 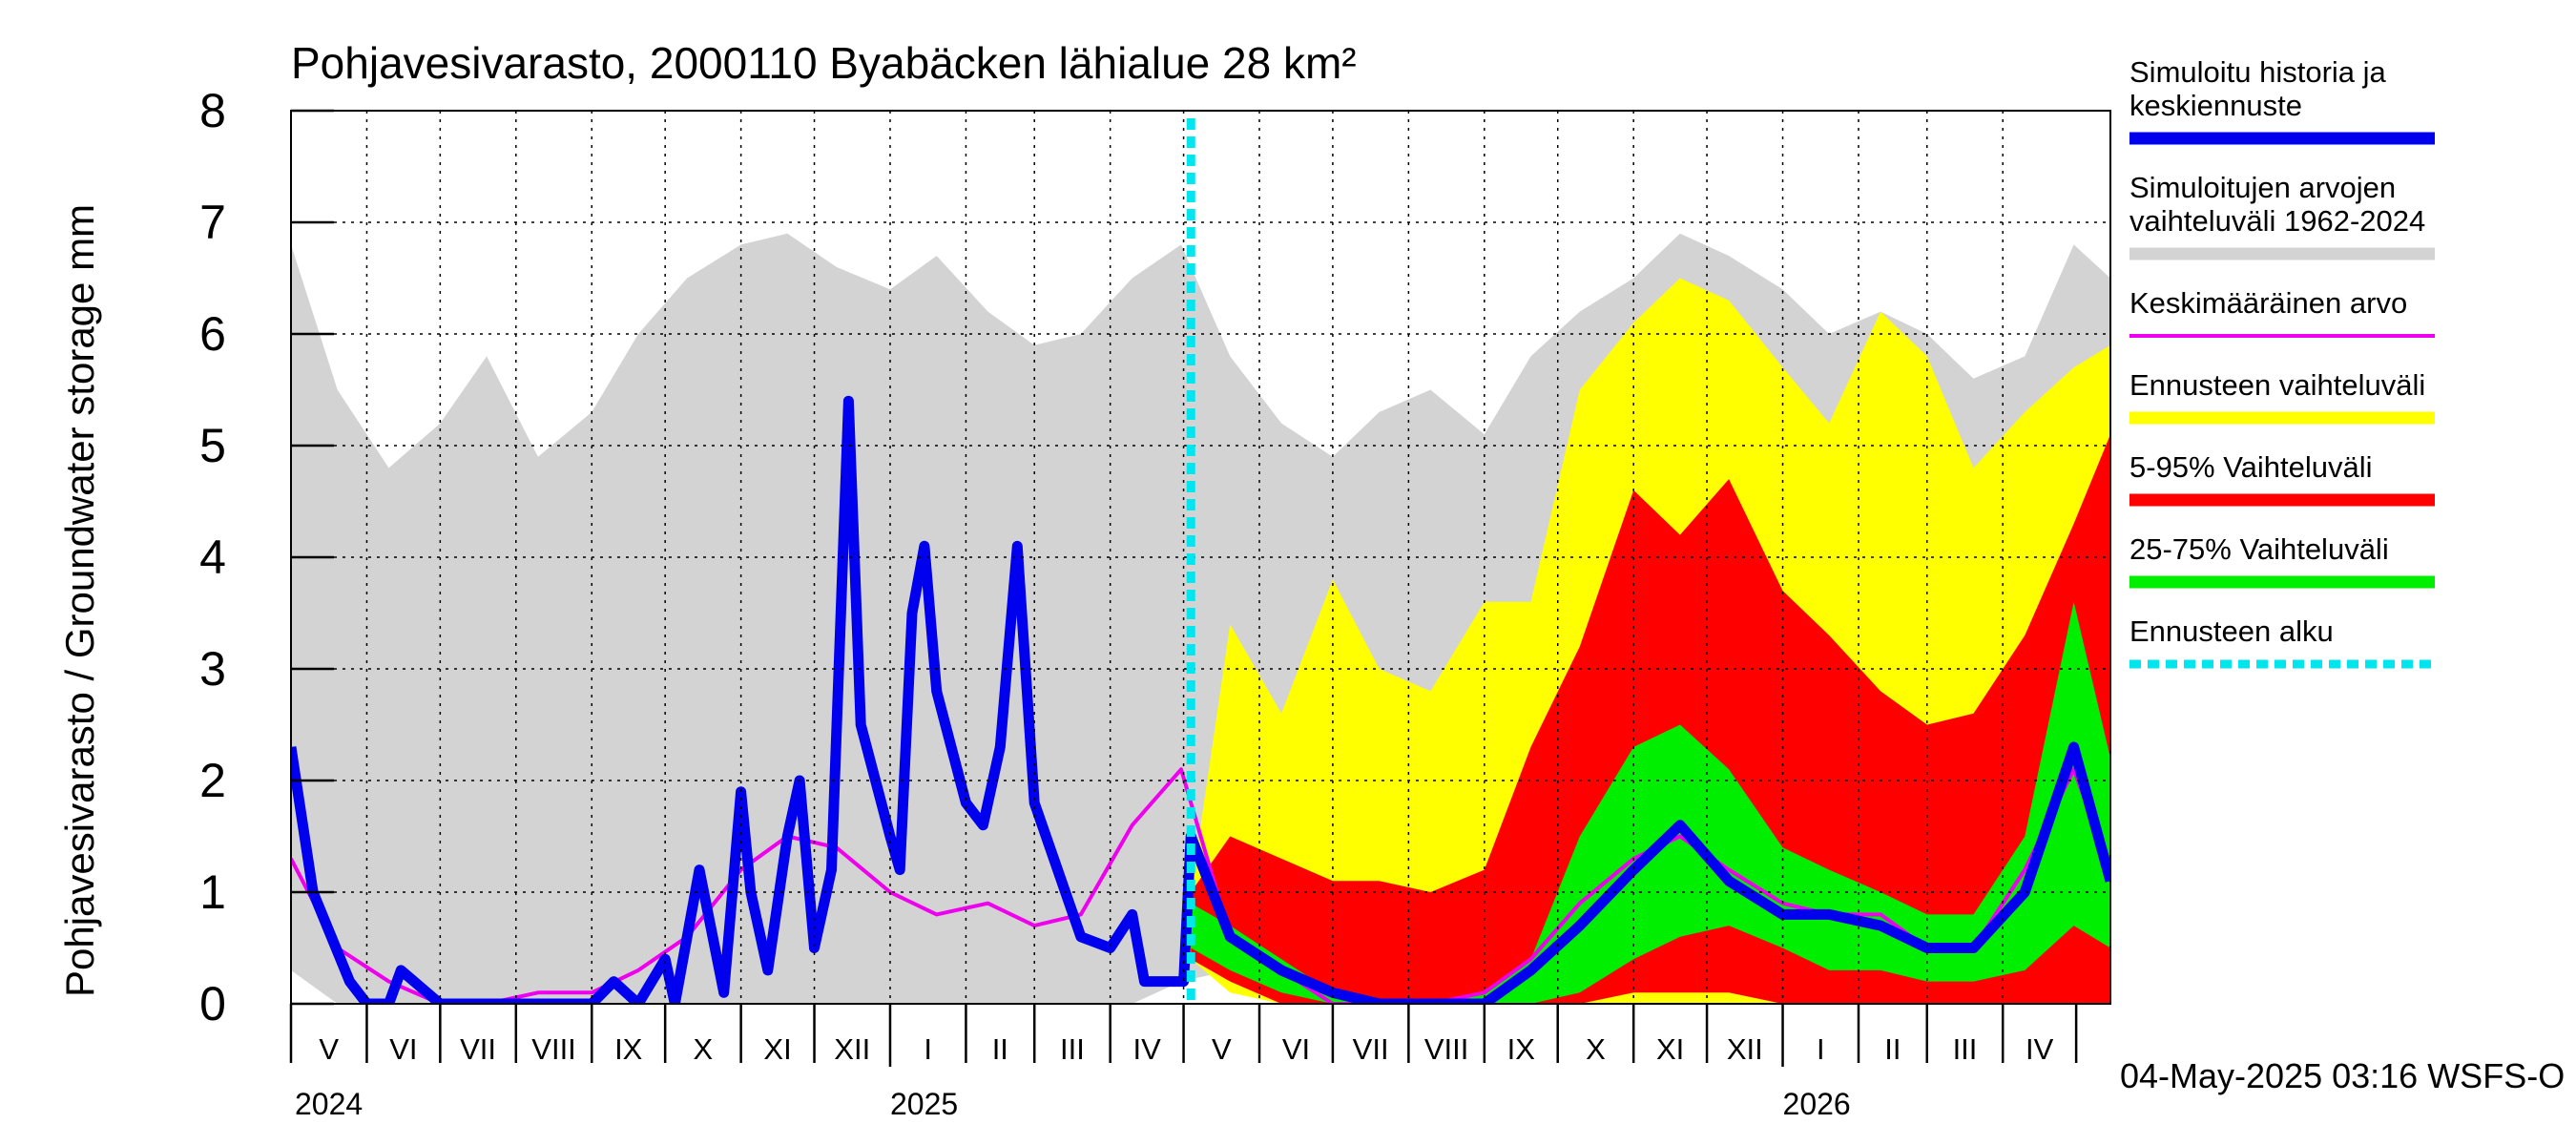 What do you see at coordinates (2268, 303) in the screenshot?
I see `legend-label: Keskimääräinen arvo` at bounding box center [2268, 303].